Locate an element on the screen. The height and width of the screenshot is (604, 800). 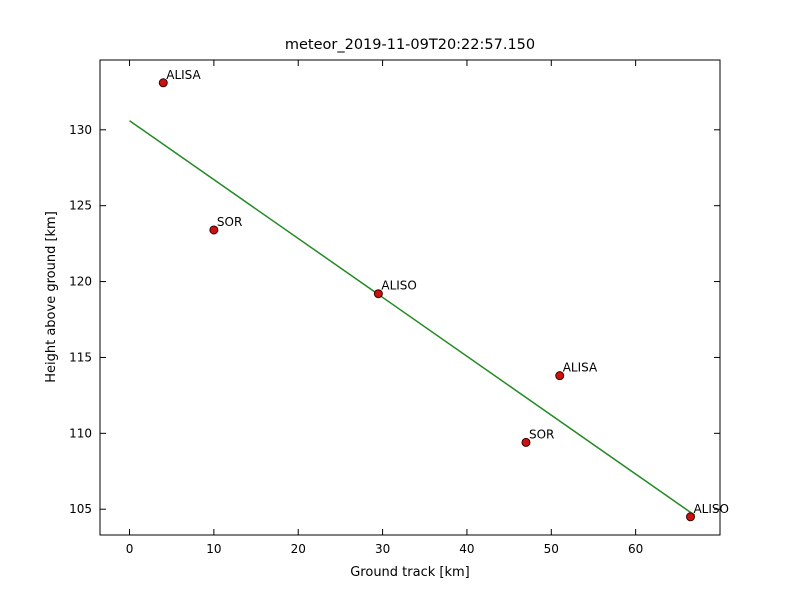
x-tick-label: 30 is located at coordinates (382, 549).